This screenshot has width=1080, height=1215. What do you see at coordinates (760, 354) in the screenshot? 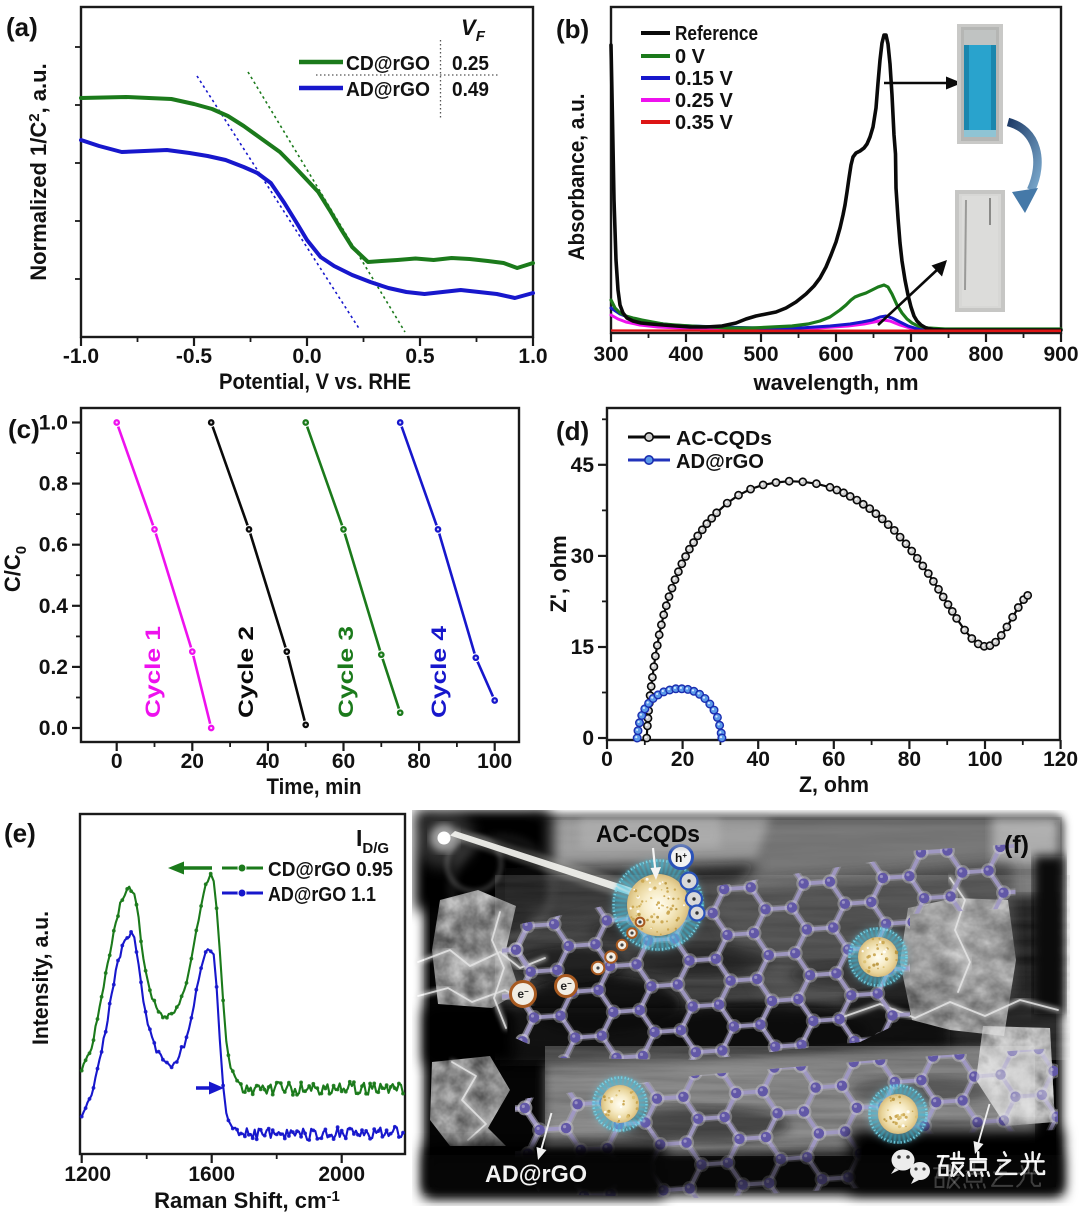
I see `svg-text: 500` at bounding box center [760, 354].